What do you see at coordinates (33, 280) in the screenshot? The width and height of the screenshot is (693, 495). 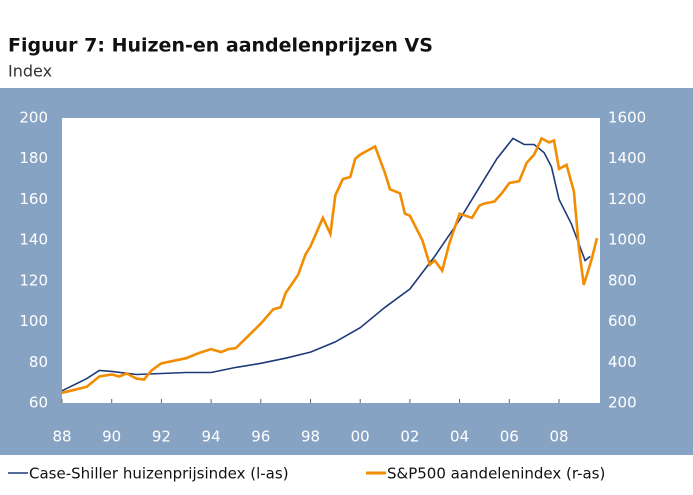 I see `y-tick-label: 120` at bounding box center [33, 280].